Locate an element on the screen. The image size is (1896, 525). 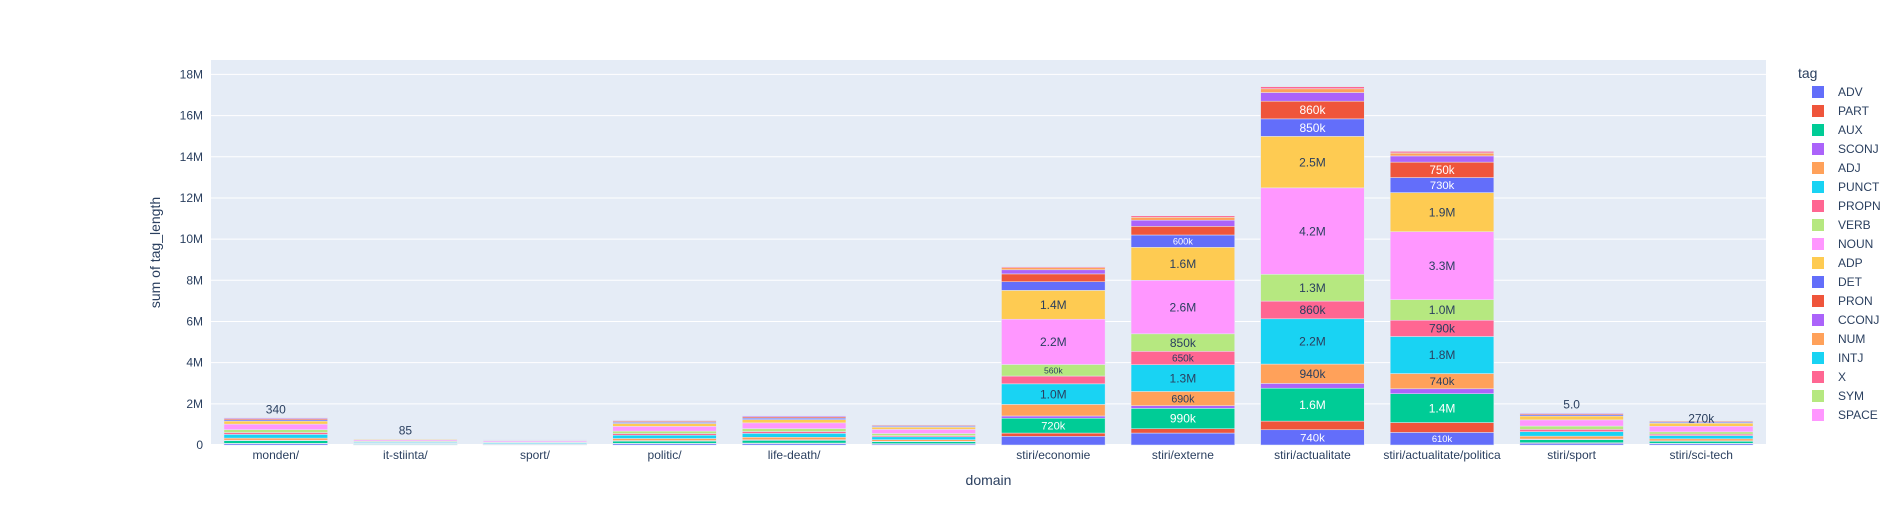
segment-label: 1.6M is located at coordinates (1183, 264).